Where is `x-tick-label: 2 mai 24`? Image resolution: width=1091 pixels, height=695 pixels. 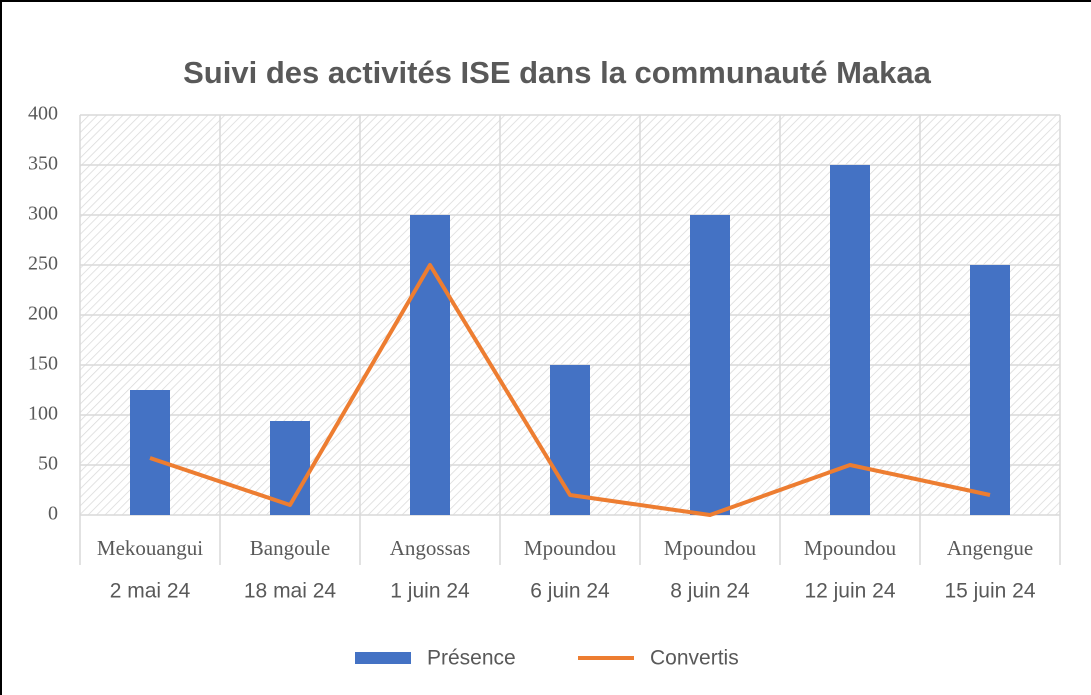 x-tick-label: 2 mai 24 is located at coordinates (150, 591).